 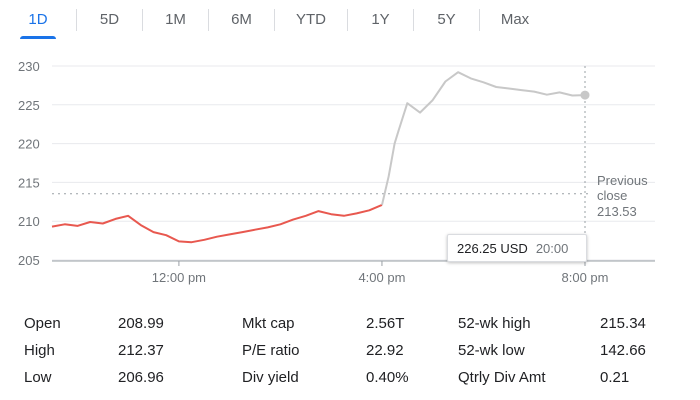 I want to click on x-tick-label: 12:00 pm, so click(x=179, y=277).